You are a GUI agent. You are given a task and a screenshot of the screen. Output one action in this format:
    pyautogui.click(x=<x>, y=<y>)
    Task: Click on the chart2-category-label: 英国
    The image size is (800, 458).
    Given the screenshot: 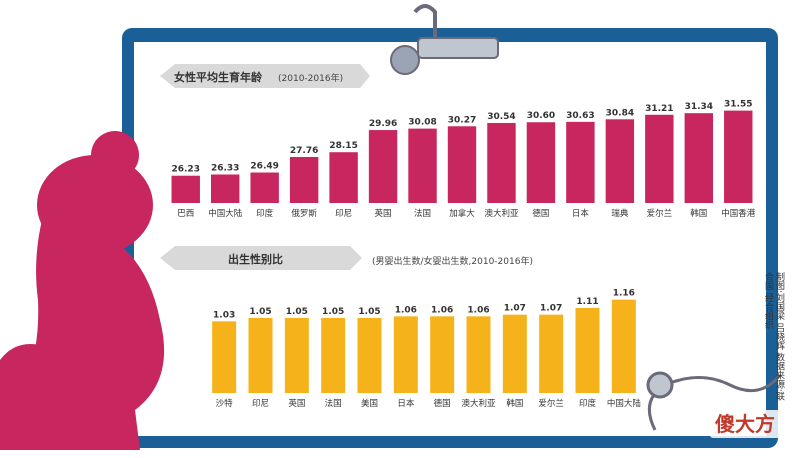 What is the action you would take?
    pyautogui.click(x=296, y=403)
    